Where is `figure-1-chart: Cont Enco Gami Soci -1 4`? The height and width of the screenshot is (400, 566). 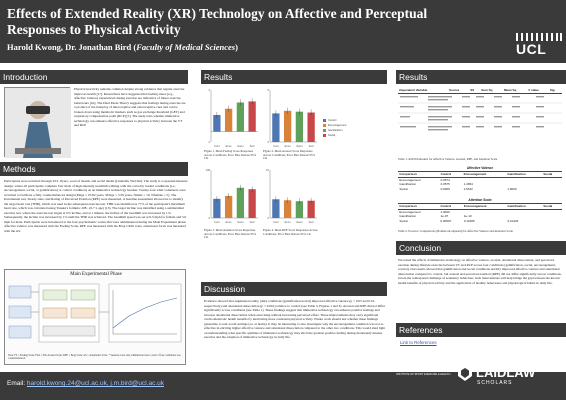 figure-1-chart: Cont Enco Gami Soci -1 4 is located at coordinates (233, 118).